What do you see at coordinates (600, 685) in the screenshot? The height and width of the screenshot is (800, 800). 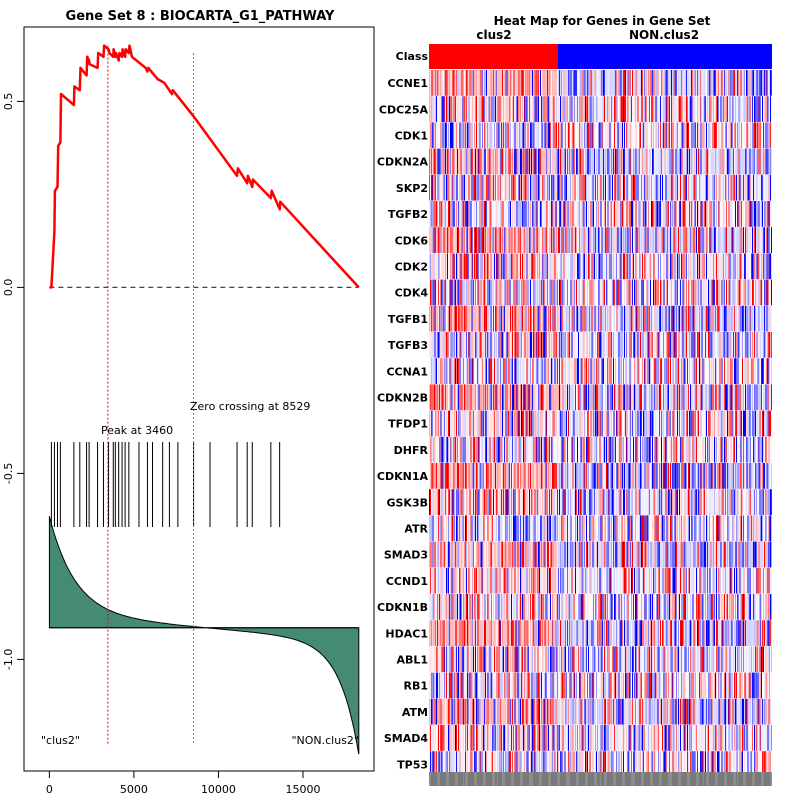 I see `heatmap-row-rb1` at bounding box center [600, 685].